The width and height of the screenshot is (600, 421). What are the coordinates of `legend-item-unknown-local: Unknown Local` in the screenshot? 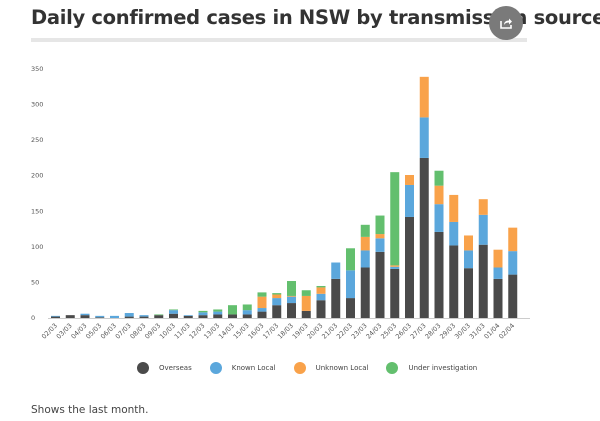 It's located at (330, 368).